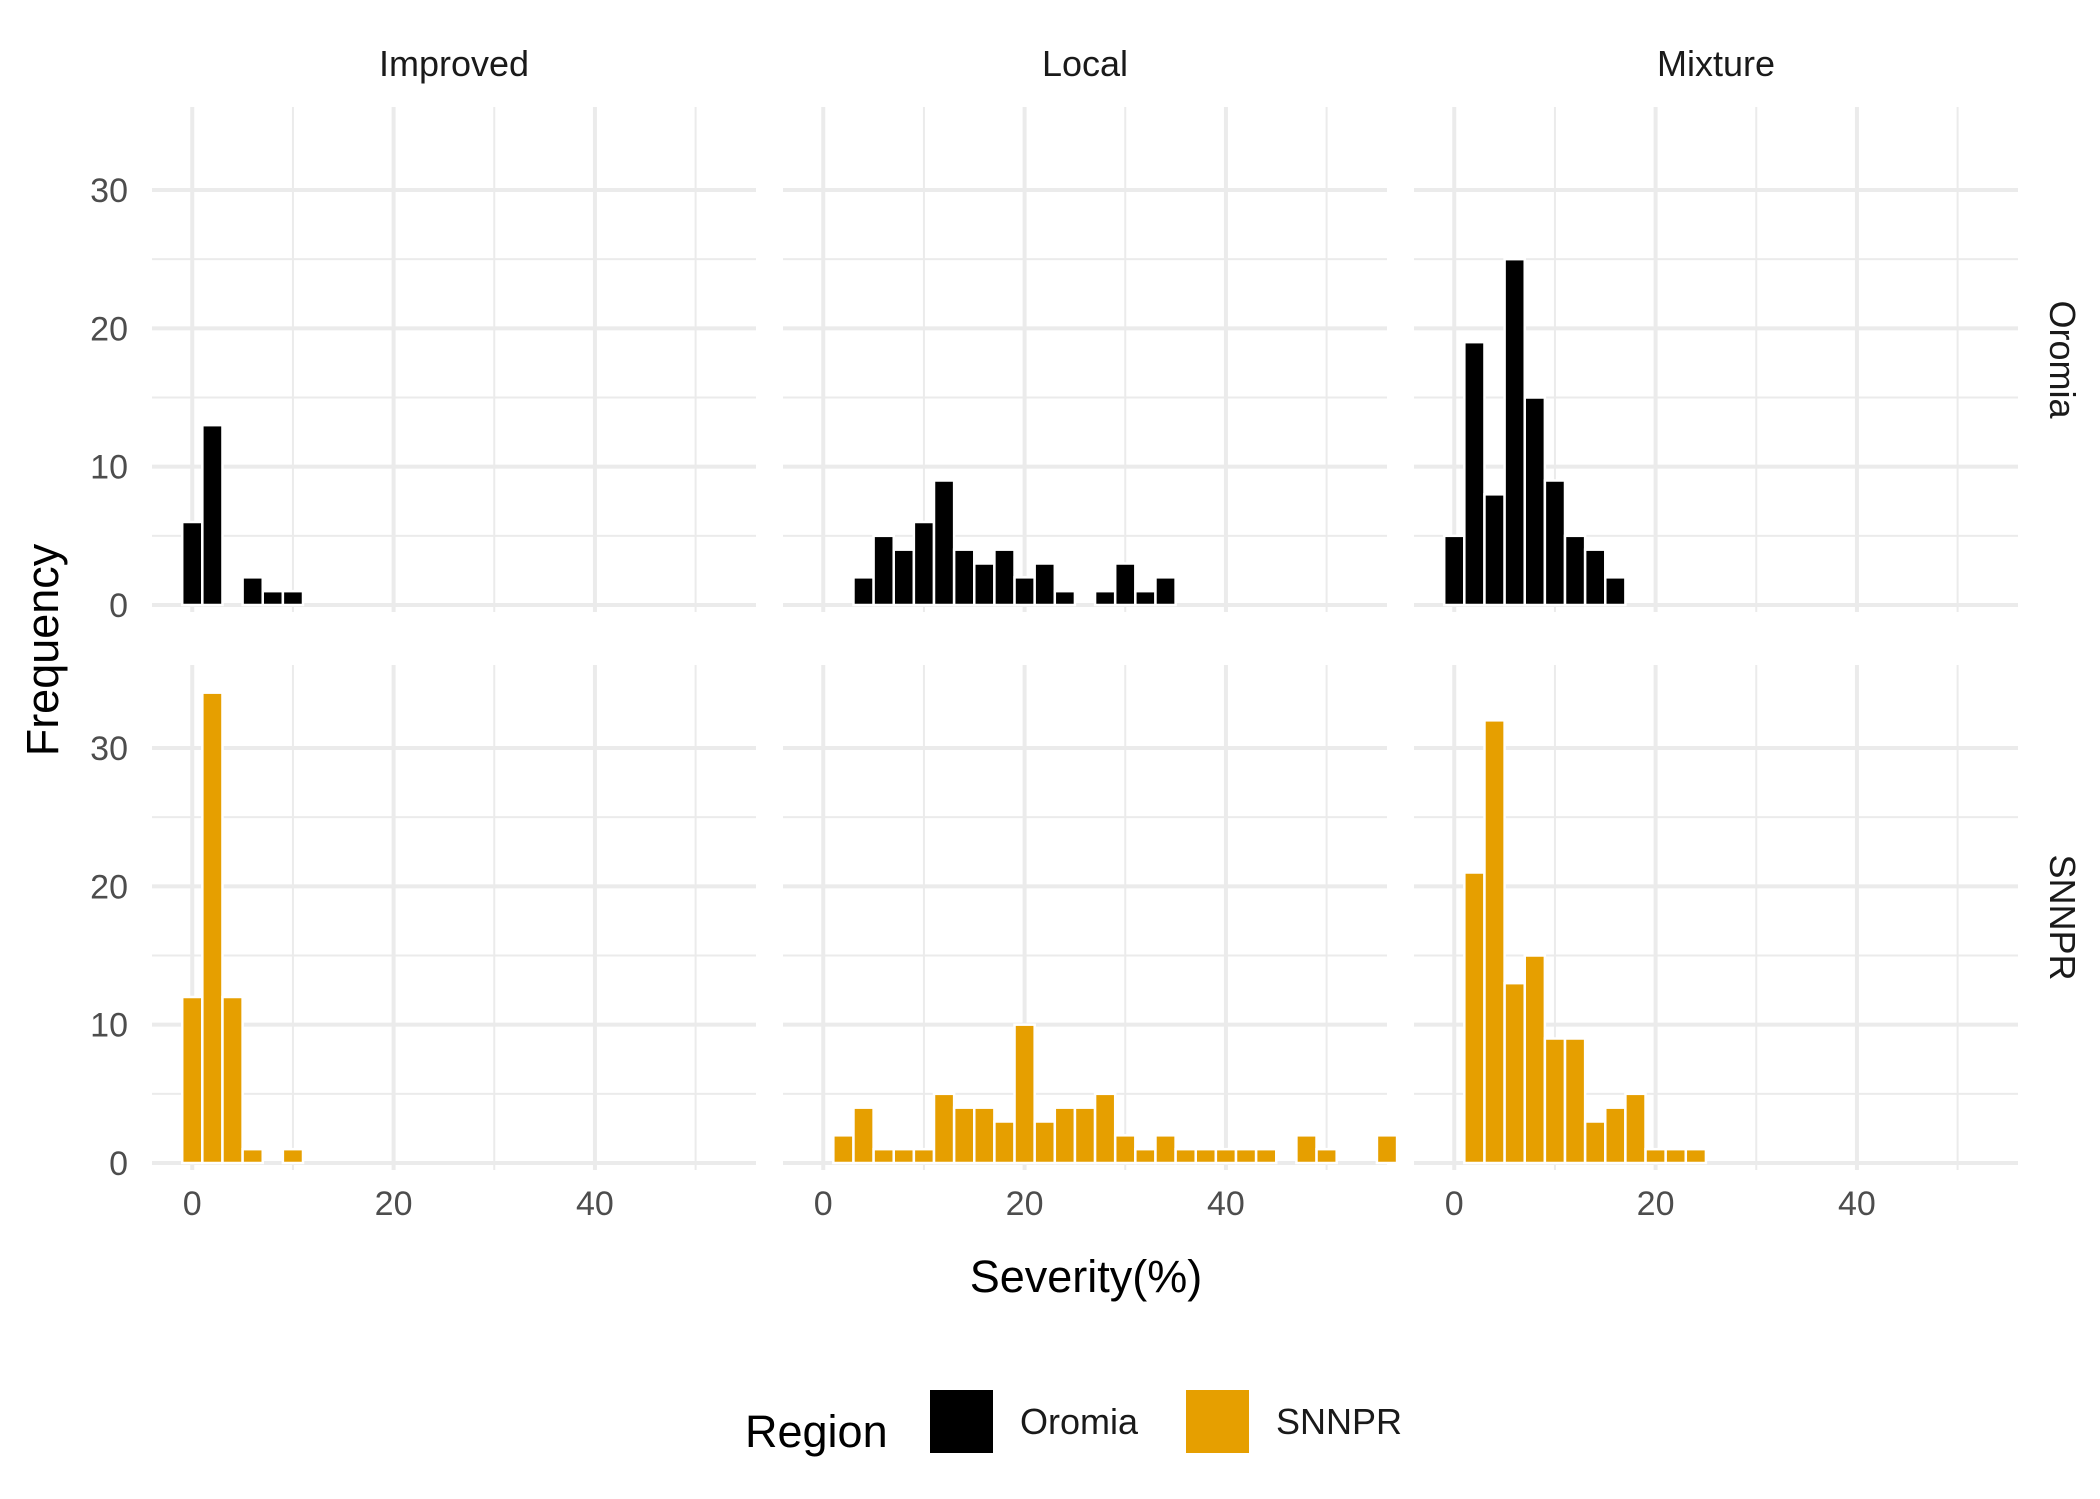 The height and width of the screenshot is (1499, 2100). Describe the element at coordinates (1585, 942) in the screenshot. I see `bars-snnpr-mixture` at that location.